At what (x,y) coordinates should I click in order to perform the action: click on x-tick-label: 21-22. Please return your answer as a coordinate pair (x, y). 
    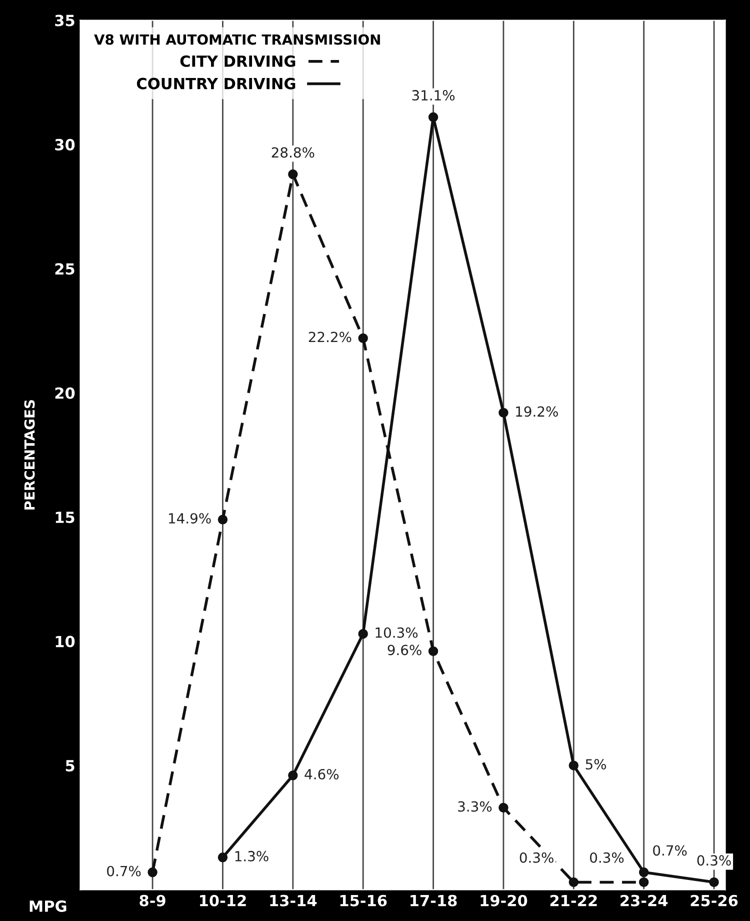
    Looking at the image, I should click on (573, 900).